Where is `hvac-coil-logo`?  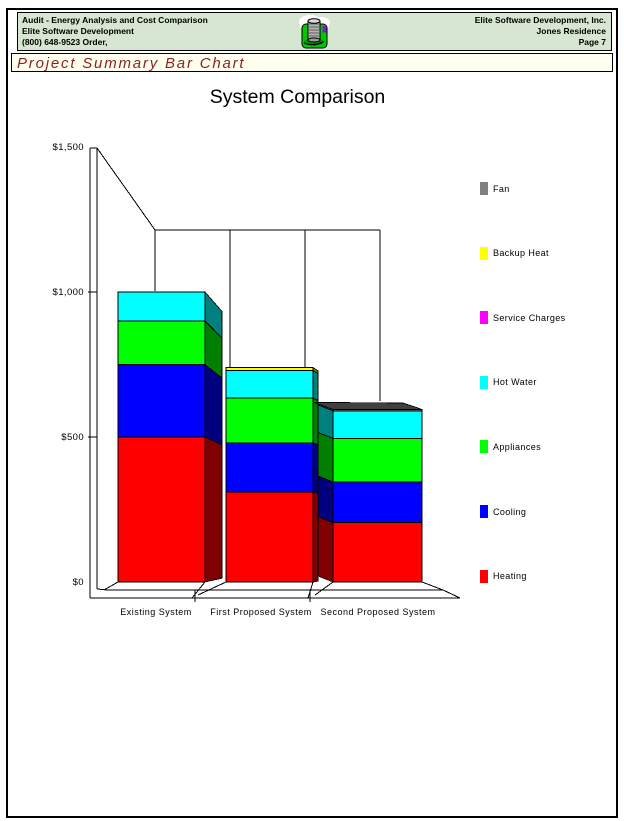 hvac-coil-logo is located at coordinates (314, 32).